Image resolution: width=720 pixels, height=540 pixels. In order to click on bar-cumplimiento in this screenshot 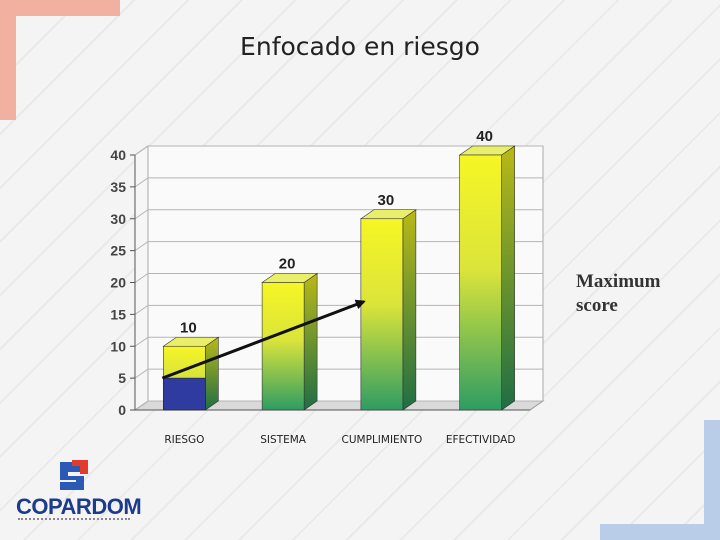, I will do `click(382, 314)`.